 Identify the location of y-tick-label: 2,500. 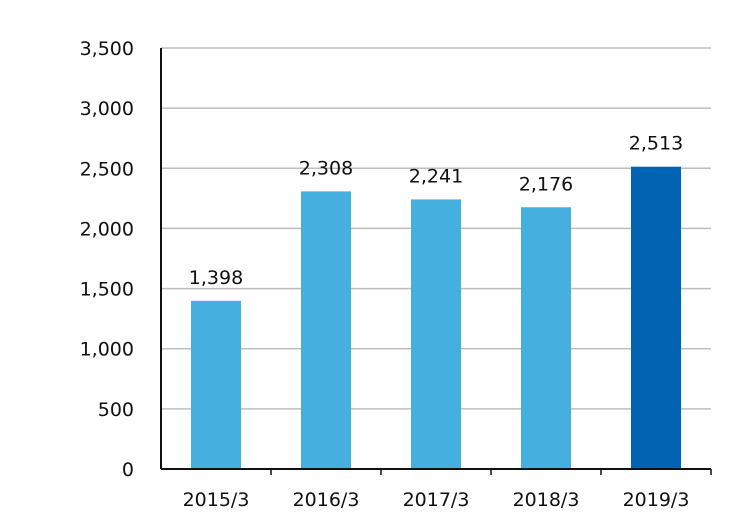
(107, 169).